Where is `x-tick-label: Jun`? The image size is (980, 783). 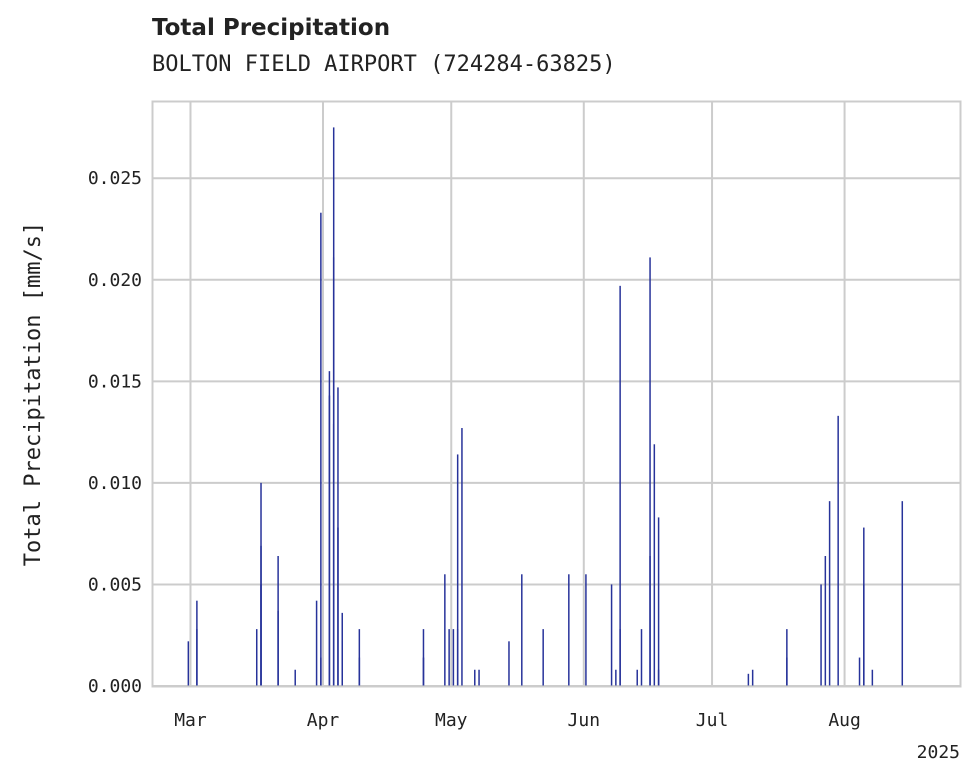
x-tick-label: Jun is located at coordinates (584, 720).